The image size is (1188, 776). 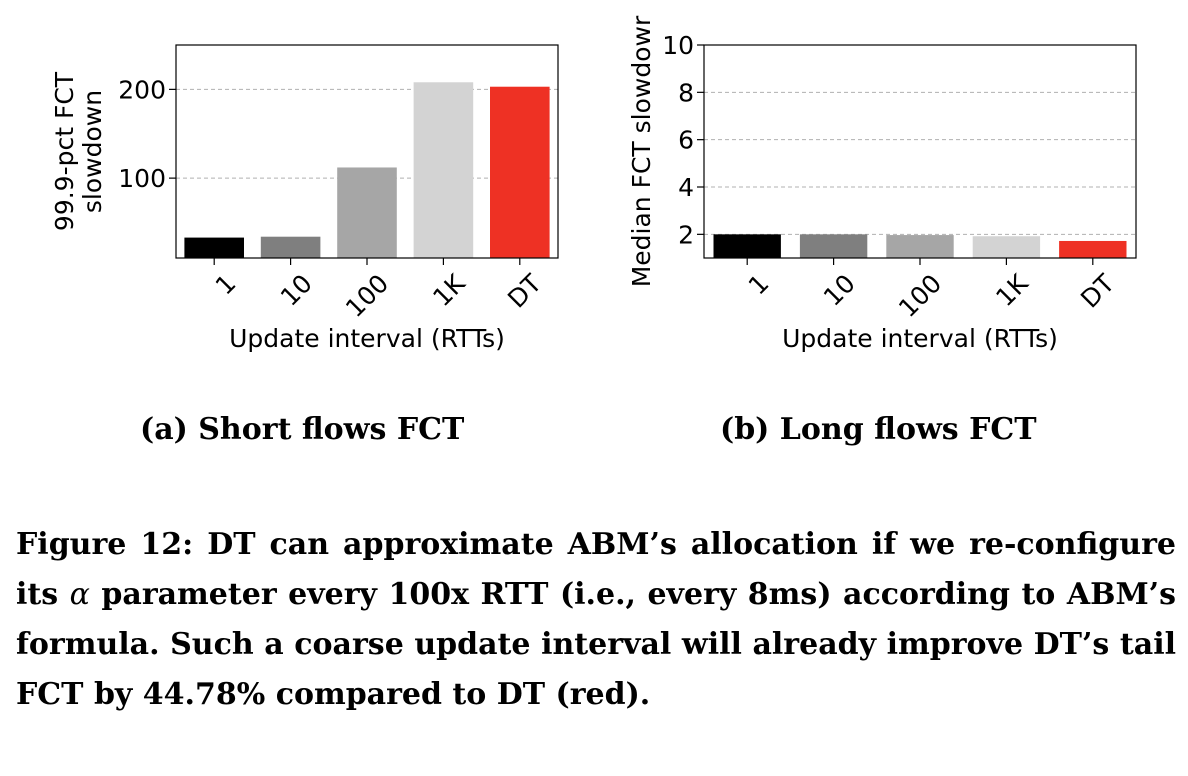 What do you see at coordinates (759, 285) in the screenshot?
I see `chart-b-xtick-label-1: 1` at bounding box center [759, 285].